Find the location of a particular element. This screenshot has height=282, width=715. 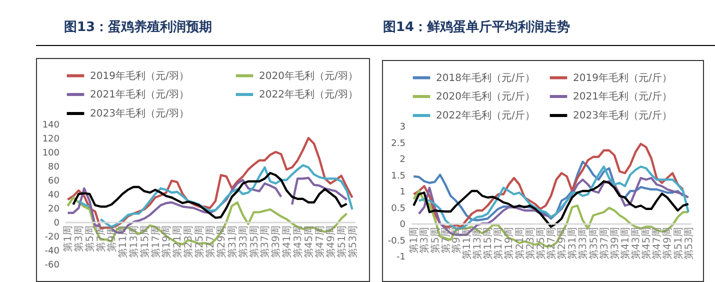

legend-label: 2022年毛利（元/羽） is located at coordinates (308, 94).